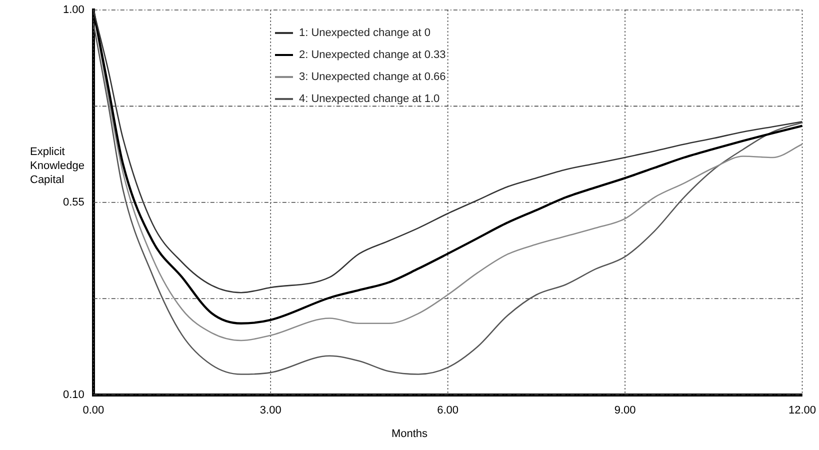 The image size is (819, 450). Describe the element at coordinates (93, 410) in the screenshot. I see `x-tick-label: 0.00` at that location.